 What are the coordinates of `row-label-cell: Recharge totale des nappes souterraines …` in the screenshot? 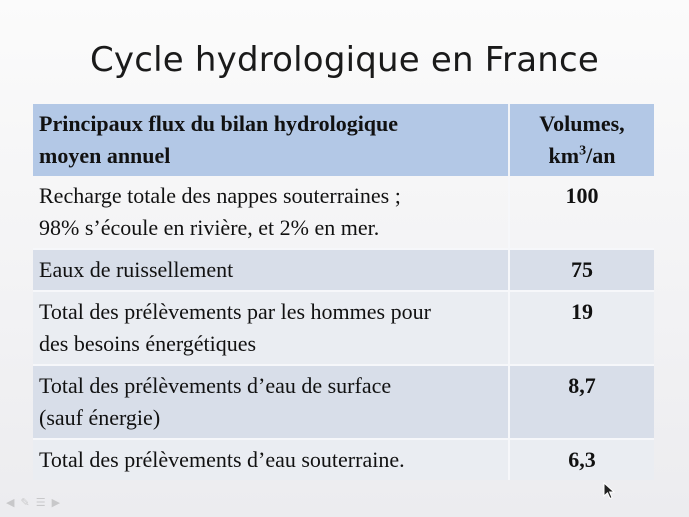 It's located at (271, 212).